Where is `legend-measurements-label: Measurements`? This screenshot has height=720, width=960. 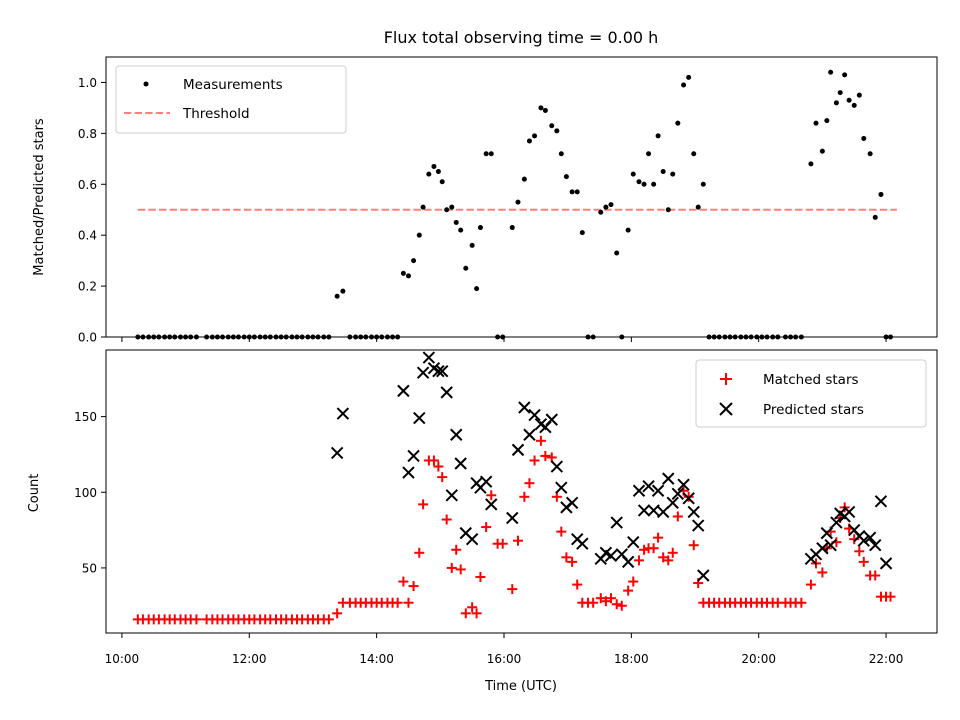 legend-measurements-label: Measurements is located at coordinates (233, 85).